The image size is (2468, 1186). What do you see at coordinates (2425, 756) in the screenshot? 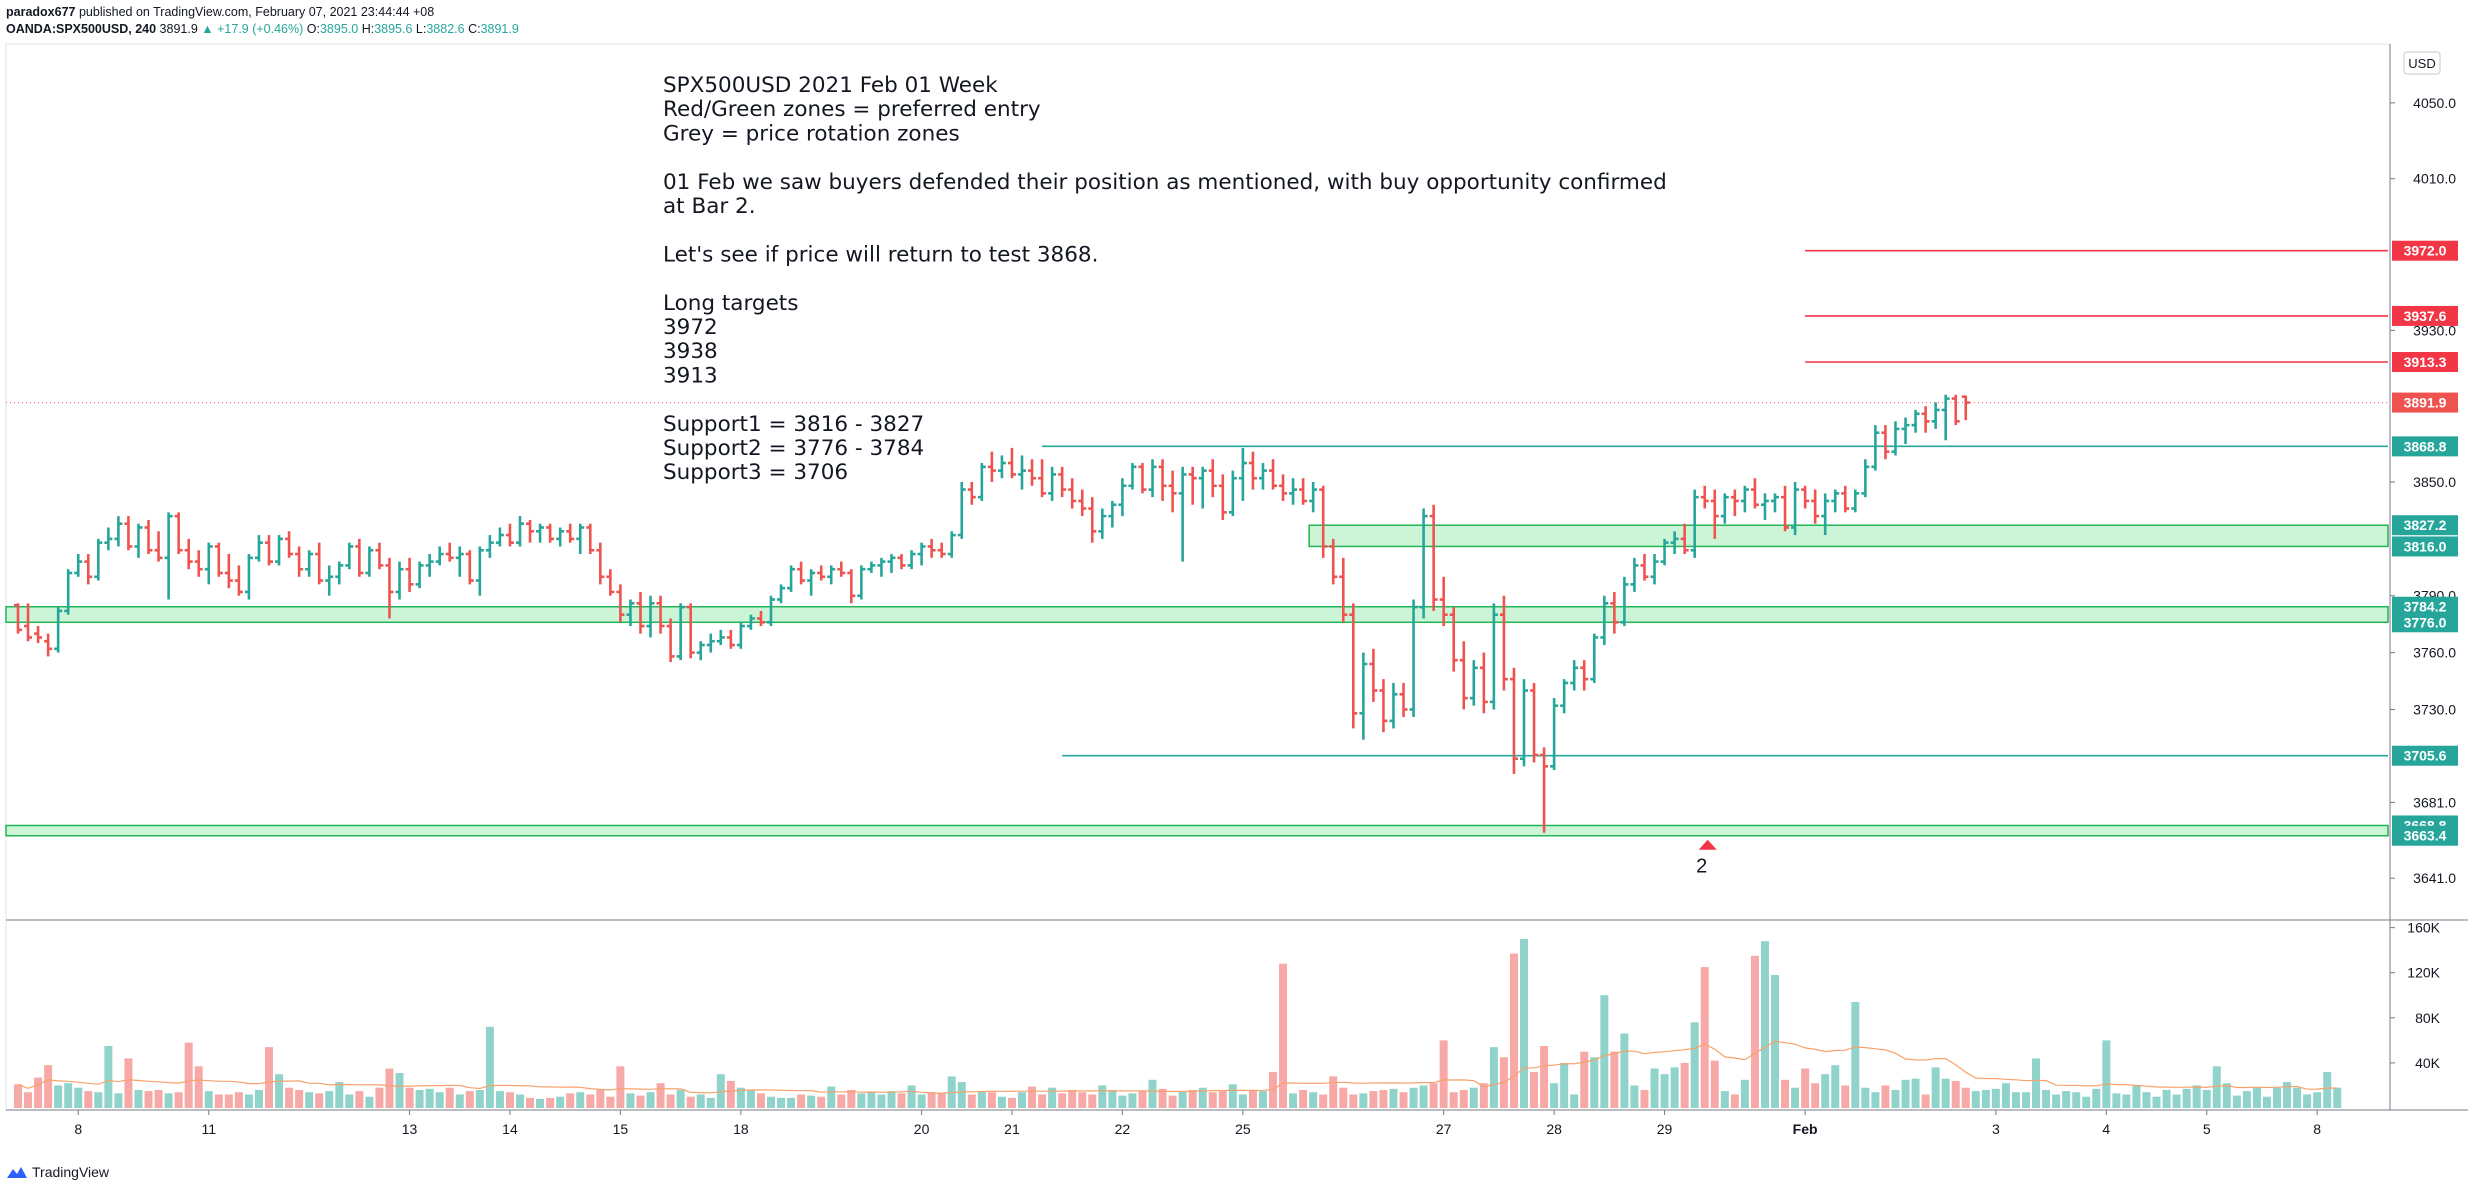
I see `level-label-text: 3705.6` at bounding box center [2425, 756].